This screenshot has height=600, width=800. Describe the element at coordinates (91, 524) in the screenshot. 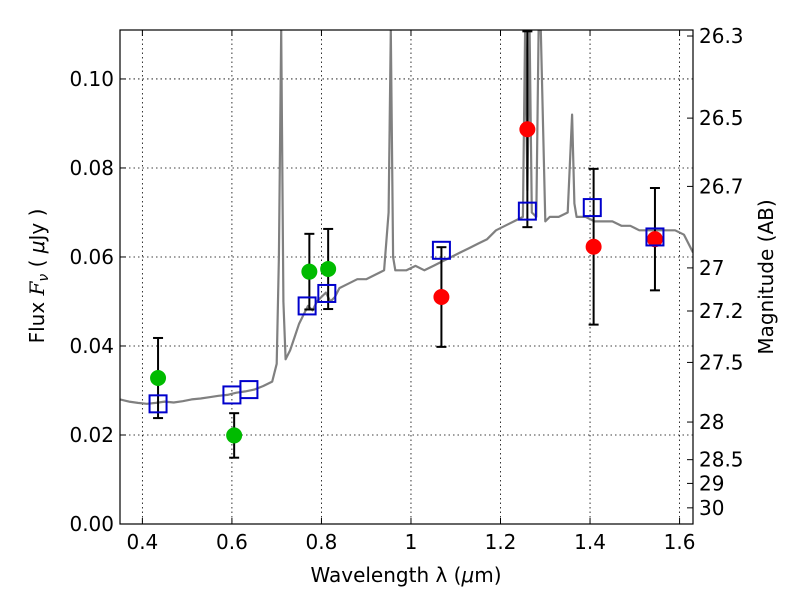

I see `y-tick-label: 0.00` at that location.